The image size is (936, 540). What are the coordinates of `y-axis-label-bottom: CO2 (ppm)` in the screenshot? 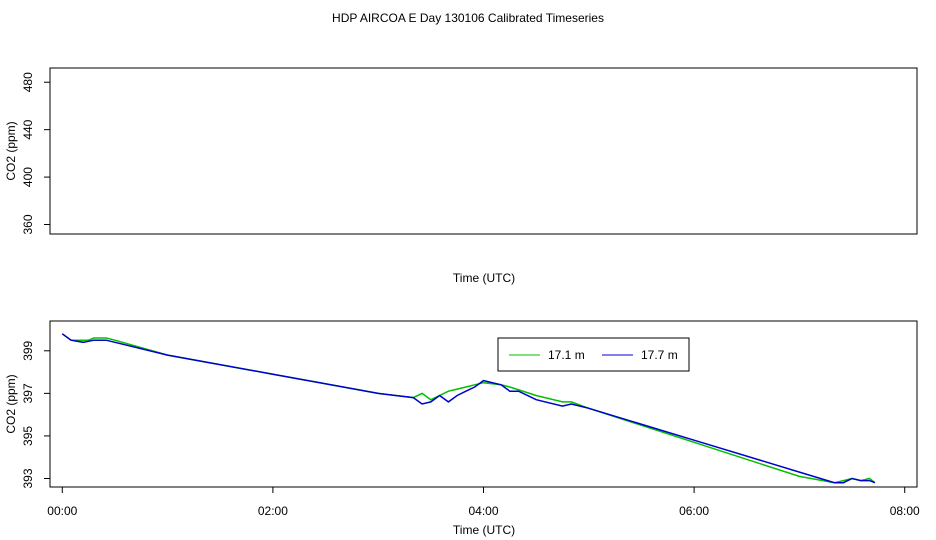 It's located at (11, 403).